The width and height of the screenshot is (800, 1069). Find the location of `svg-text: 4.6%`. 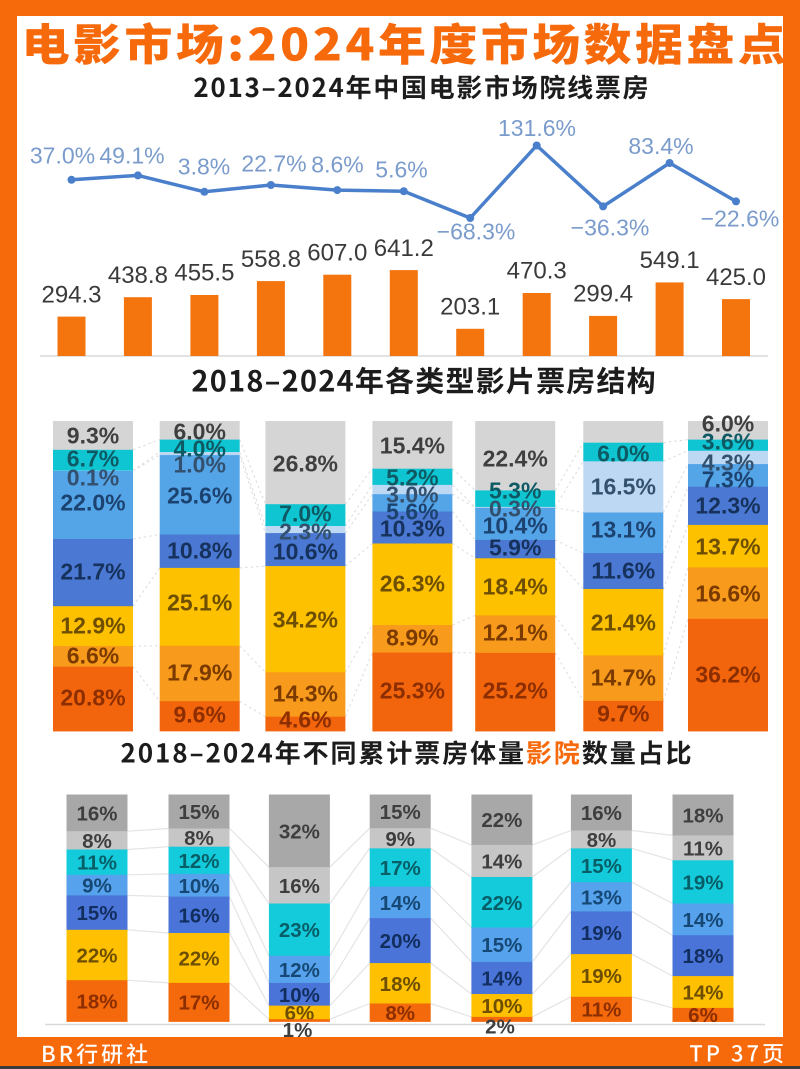

svg-text: 4.6% is located at coordinates (305, 720).